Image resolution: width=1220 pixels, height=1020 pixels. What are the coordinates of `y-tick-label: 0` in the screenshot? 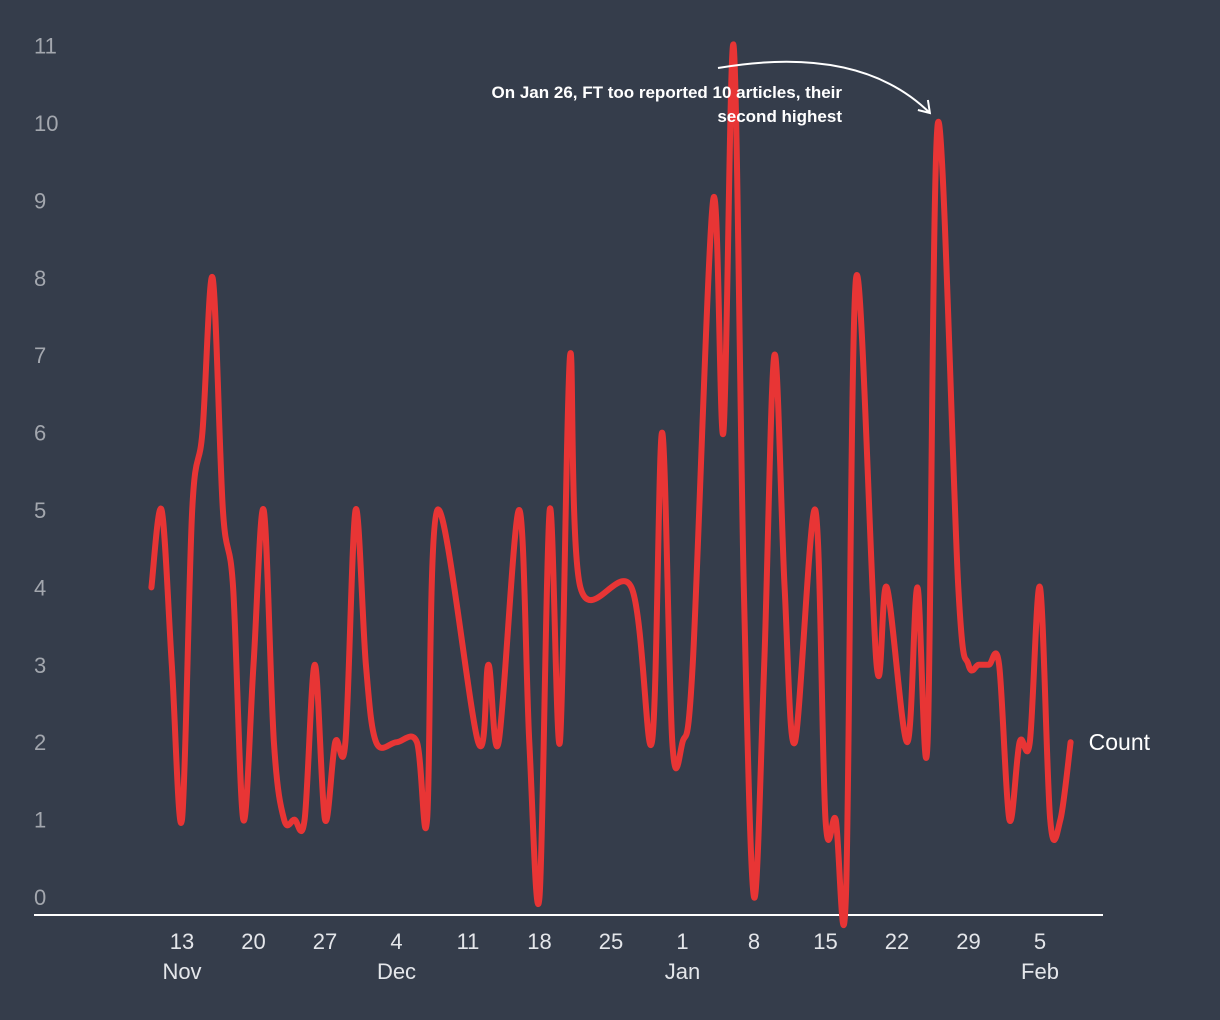 It's located at (40, 897).